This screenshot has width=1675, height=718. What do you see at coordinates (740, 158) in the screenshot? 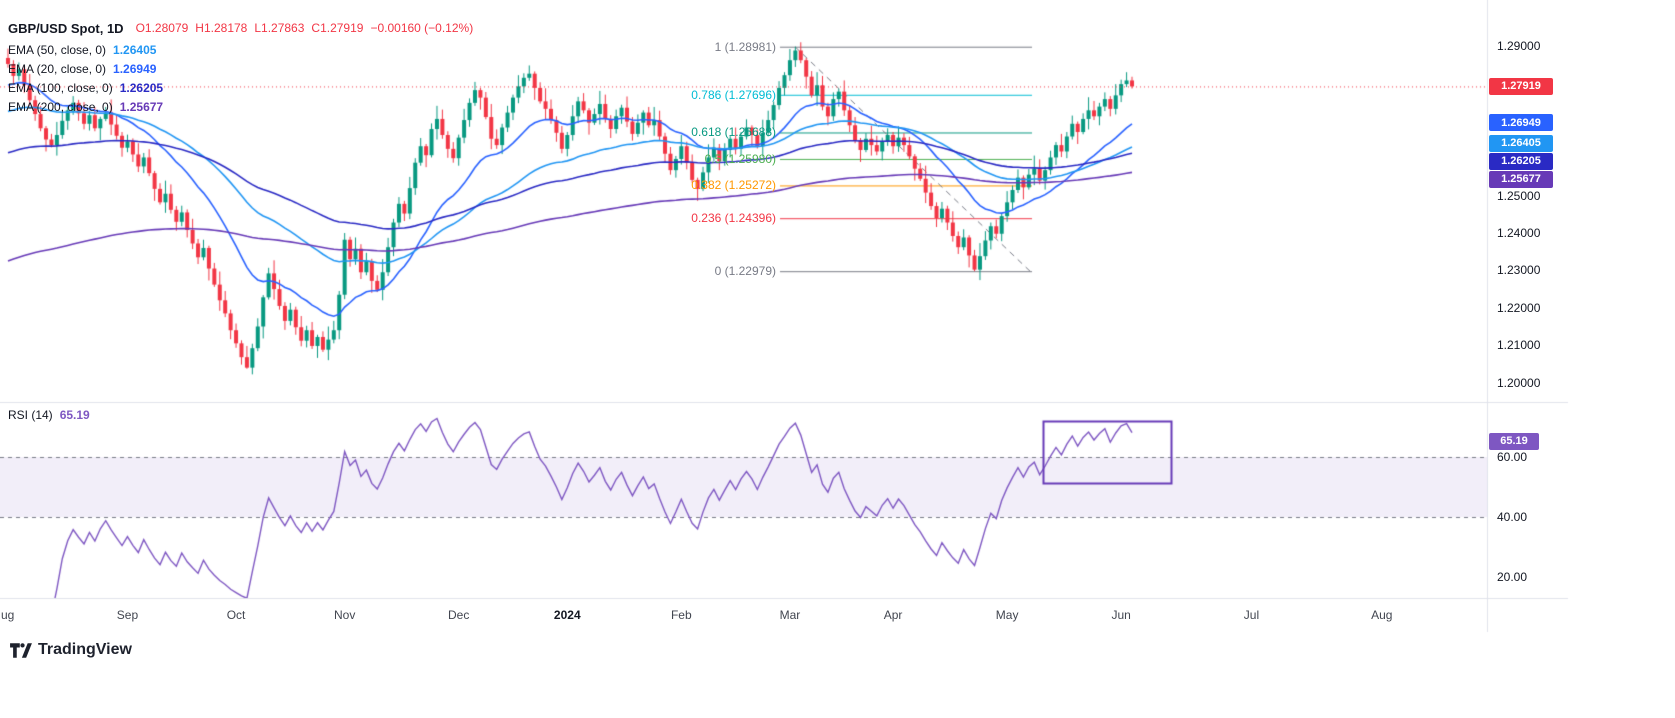
I see `fib-level-label: 0.5 (1.25980)` at bounding box center [740, 158].